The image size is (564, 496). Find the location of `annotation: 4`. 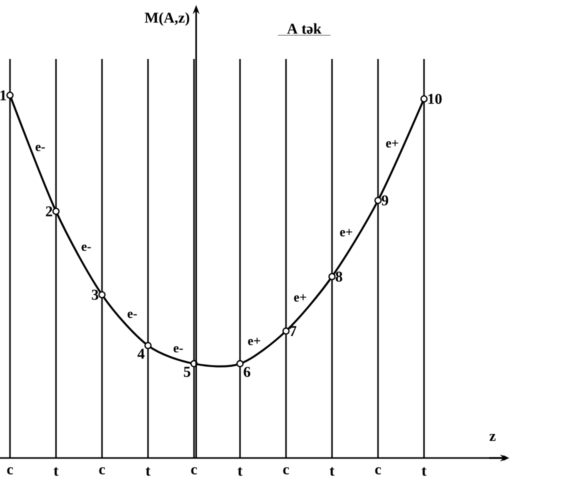

annotation: 4 is located at coordinates (141, 353).